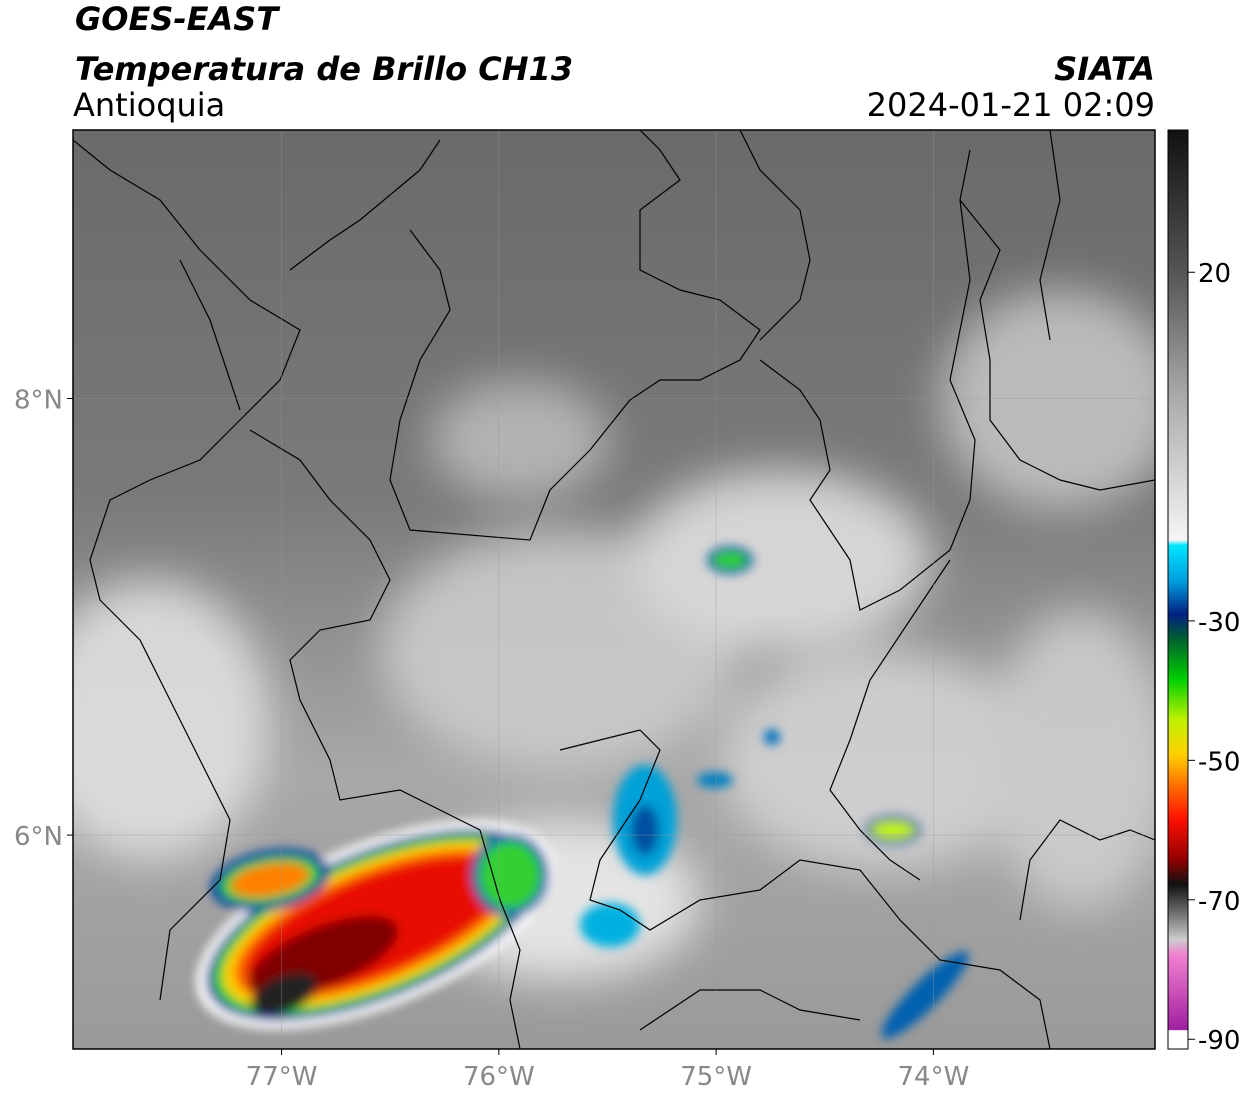 This screenshot has width=1252, height=1099. I want to click on colorbar-tick-label: -70, so click(1219, 902).